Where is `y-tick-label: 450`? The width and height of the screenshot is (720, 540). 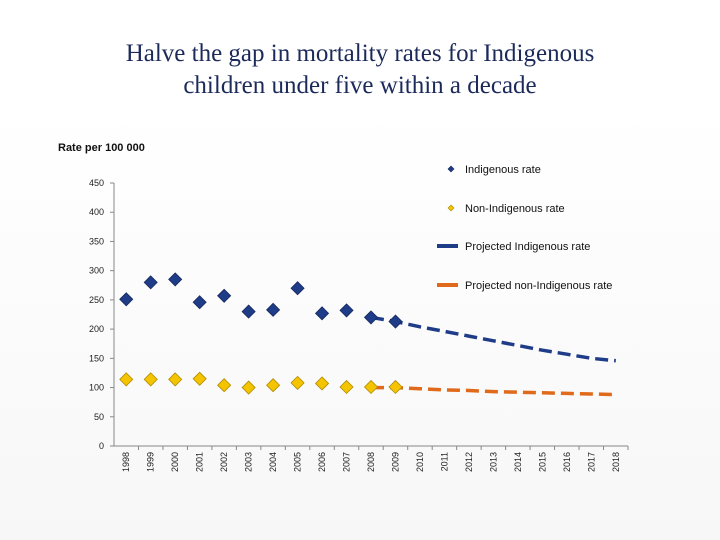 y-tick-label: 450 is located at coordinates (96, 183).